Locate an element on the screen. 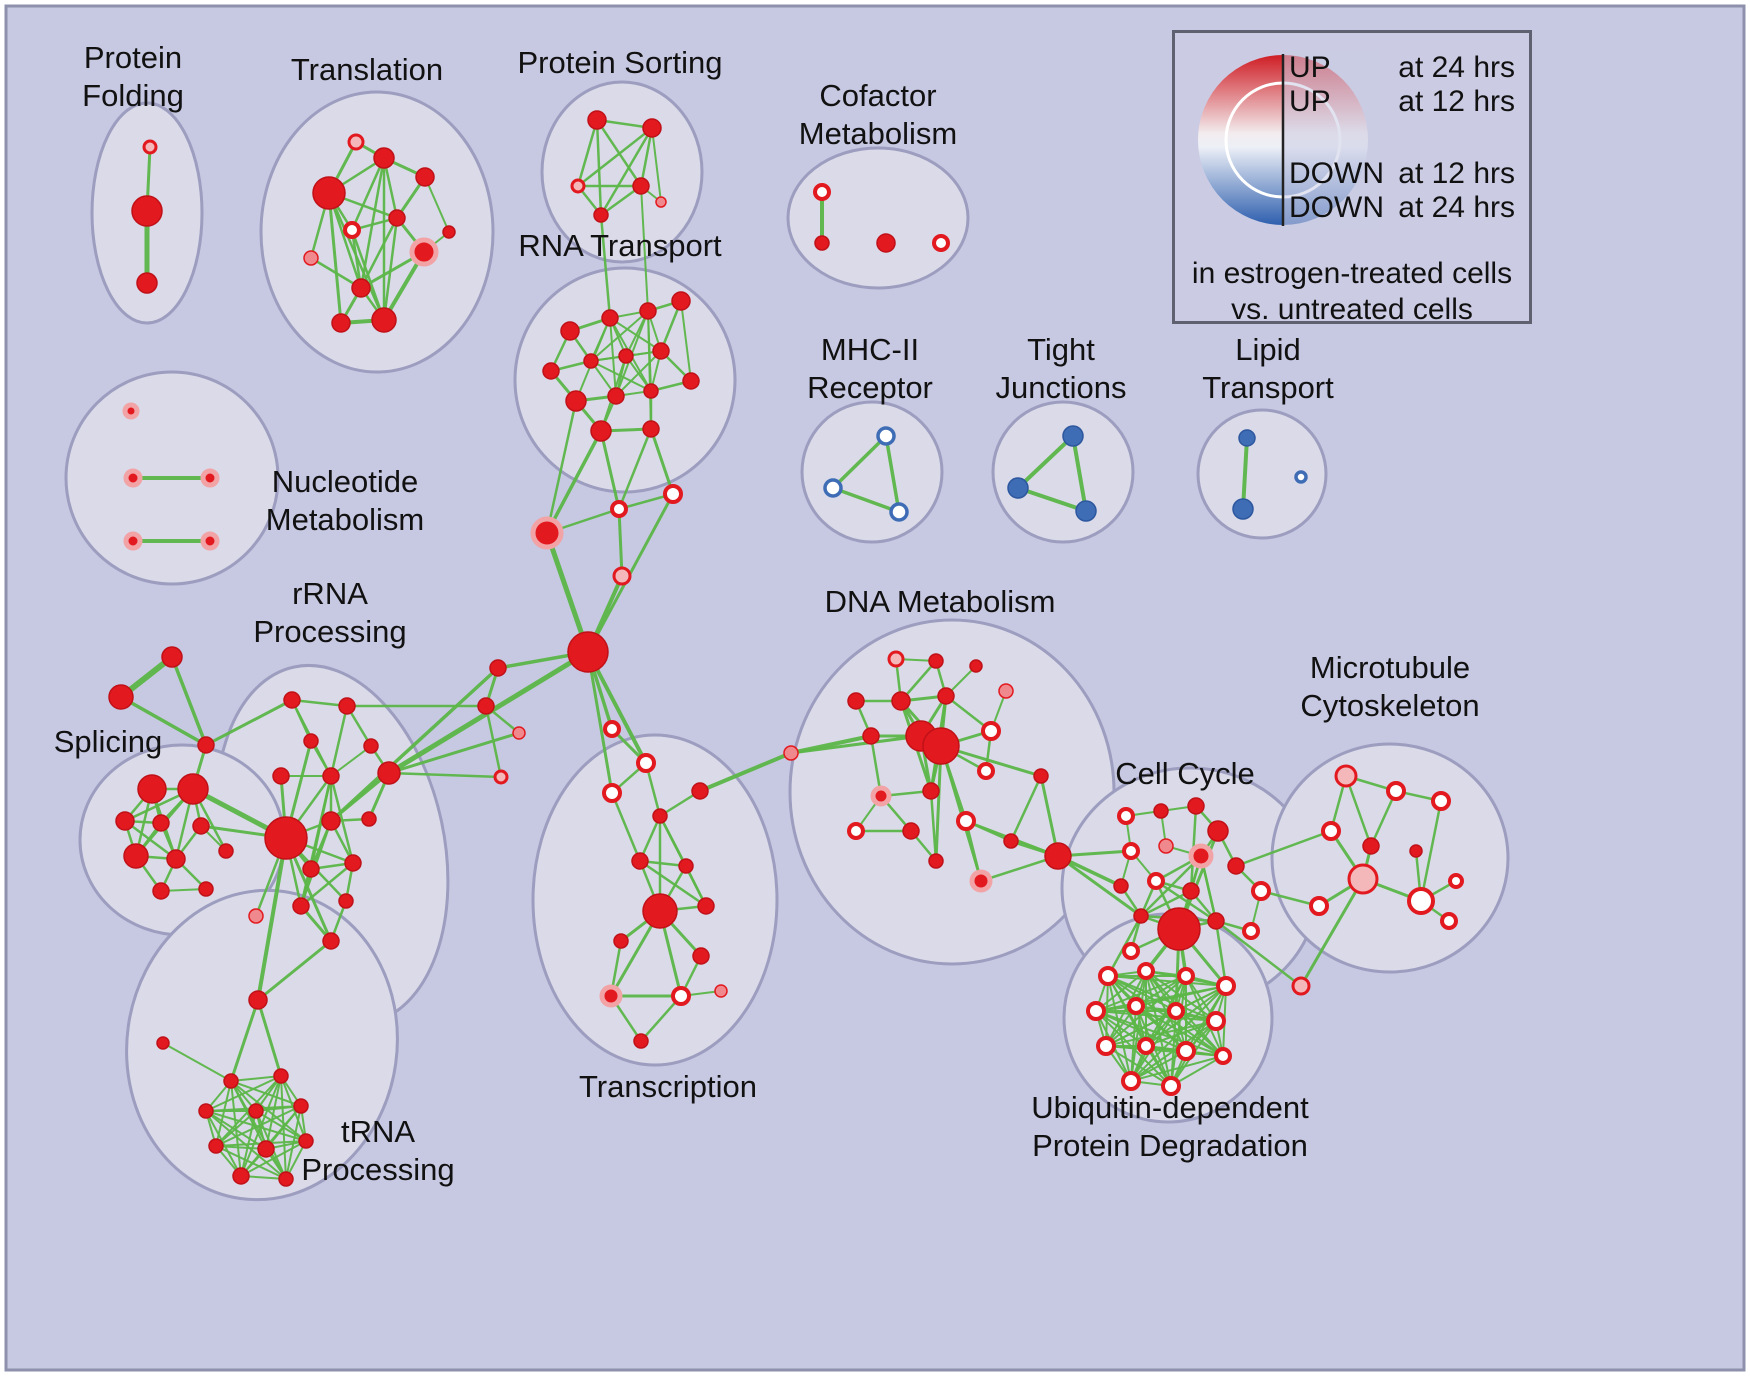 The width and height of the screenshot is (1750, 1376). node-tc4 is located at coordinates (660, 816).